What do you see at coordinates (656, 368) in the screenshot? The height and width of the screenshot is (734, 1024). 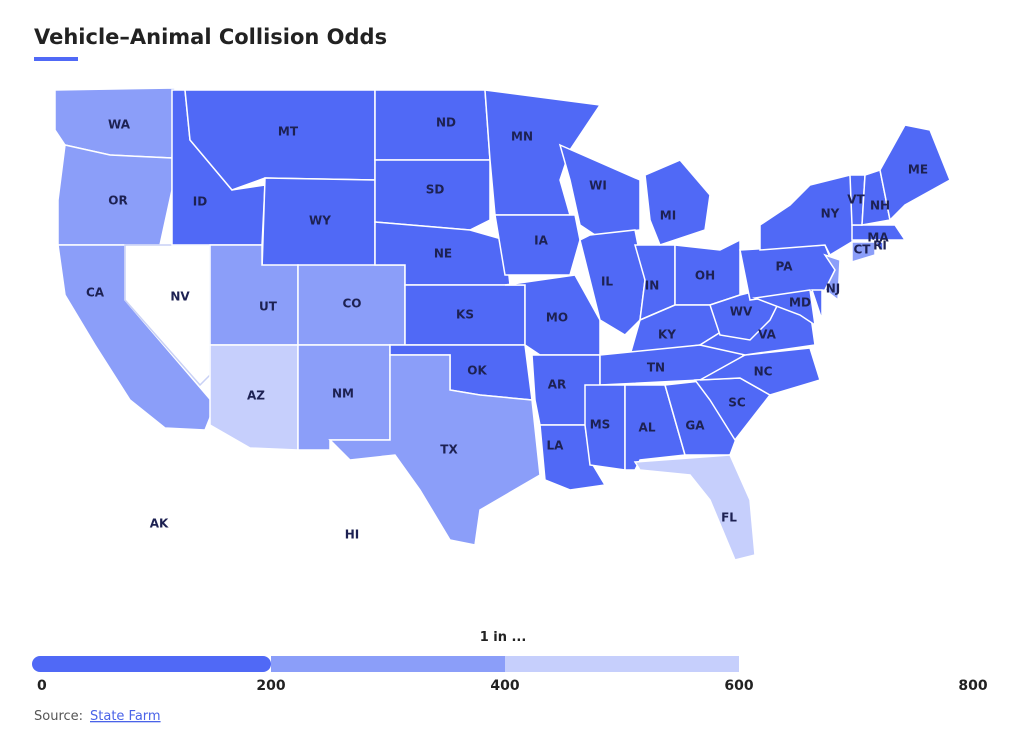 I see `state-label: TN` at bounding box center [656, 368].